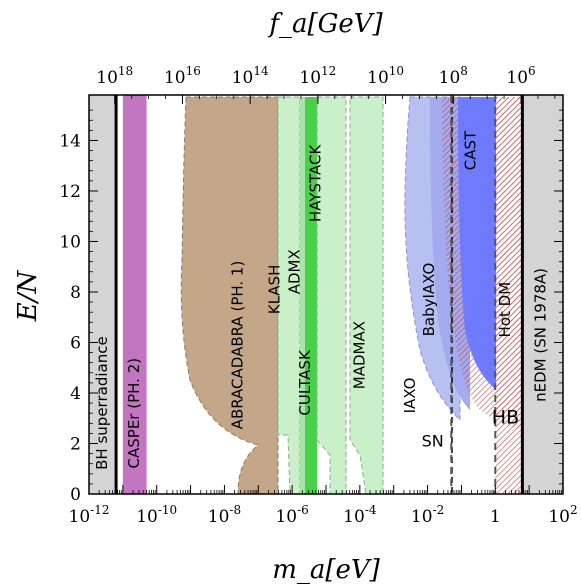  I want to click on label-13: SN, so click(433, 441).